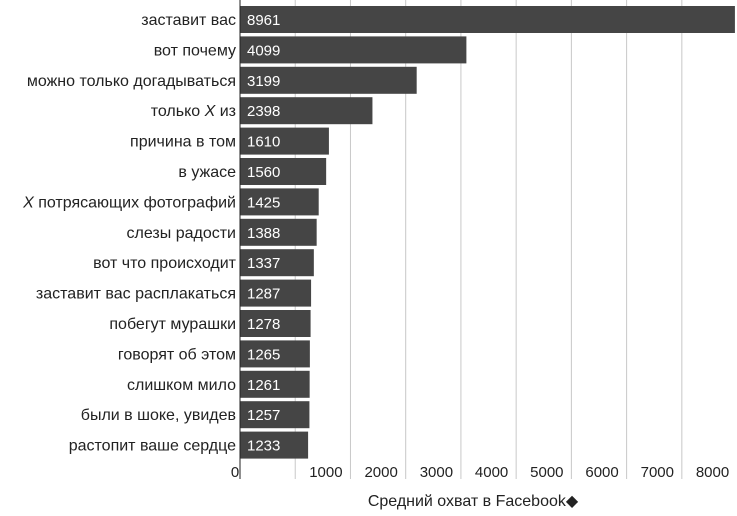 This screenshot has height=516, width=737. Describe the element at coordinates (177, 354) in the screenshot. I see `category-label: говорят об этом` at that location.